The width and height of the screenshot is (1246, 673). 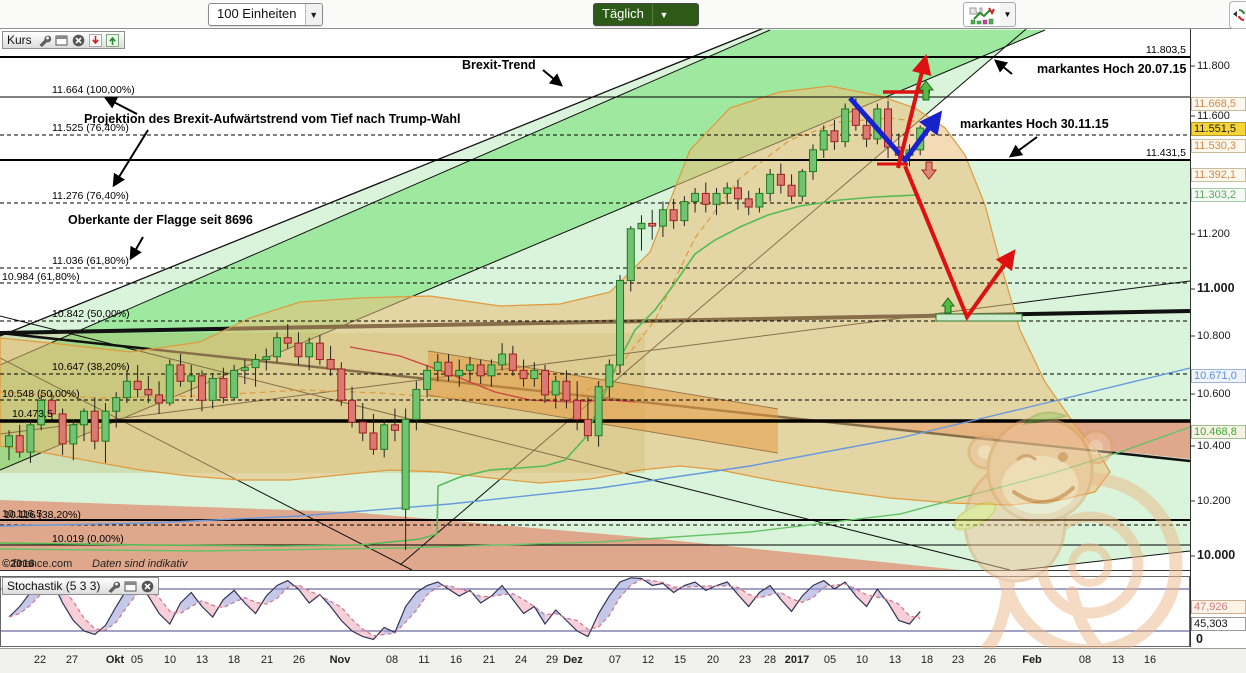 I want to click on disclaimer-text: Daten sind indikativ, so click(x=140, y=564).